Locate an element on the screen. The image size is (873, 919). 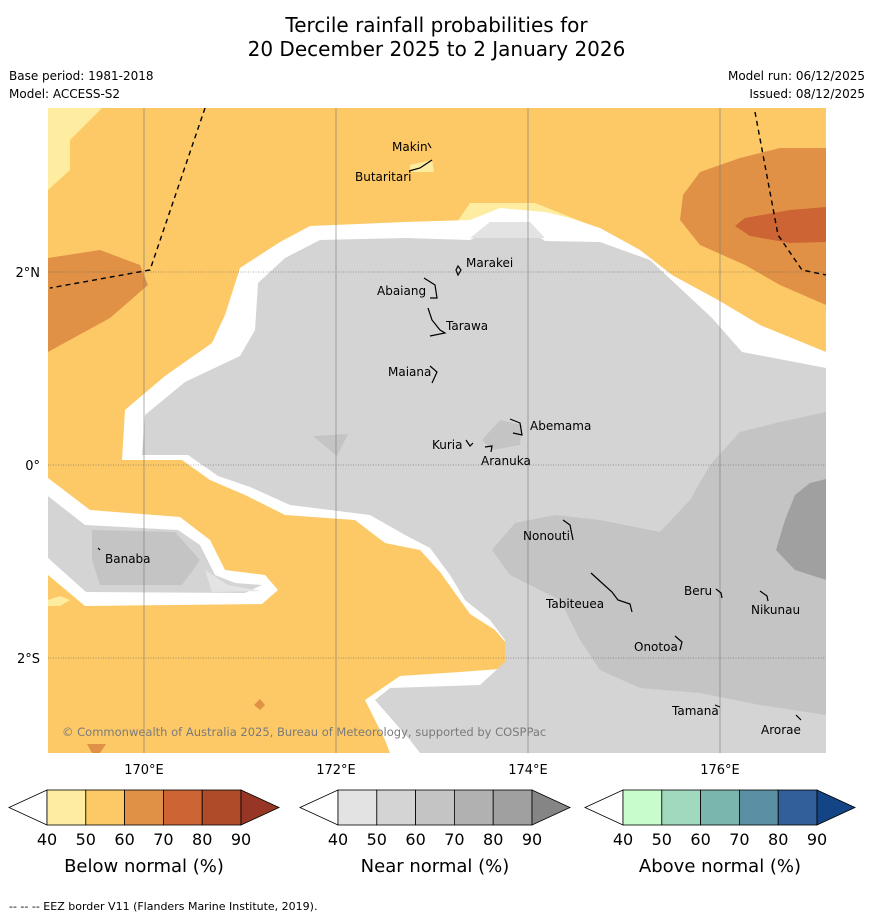
below-60-70-dot is located at coordinates (259, 704).